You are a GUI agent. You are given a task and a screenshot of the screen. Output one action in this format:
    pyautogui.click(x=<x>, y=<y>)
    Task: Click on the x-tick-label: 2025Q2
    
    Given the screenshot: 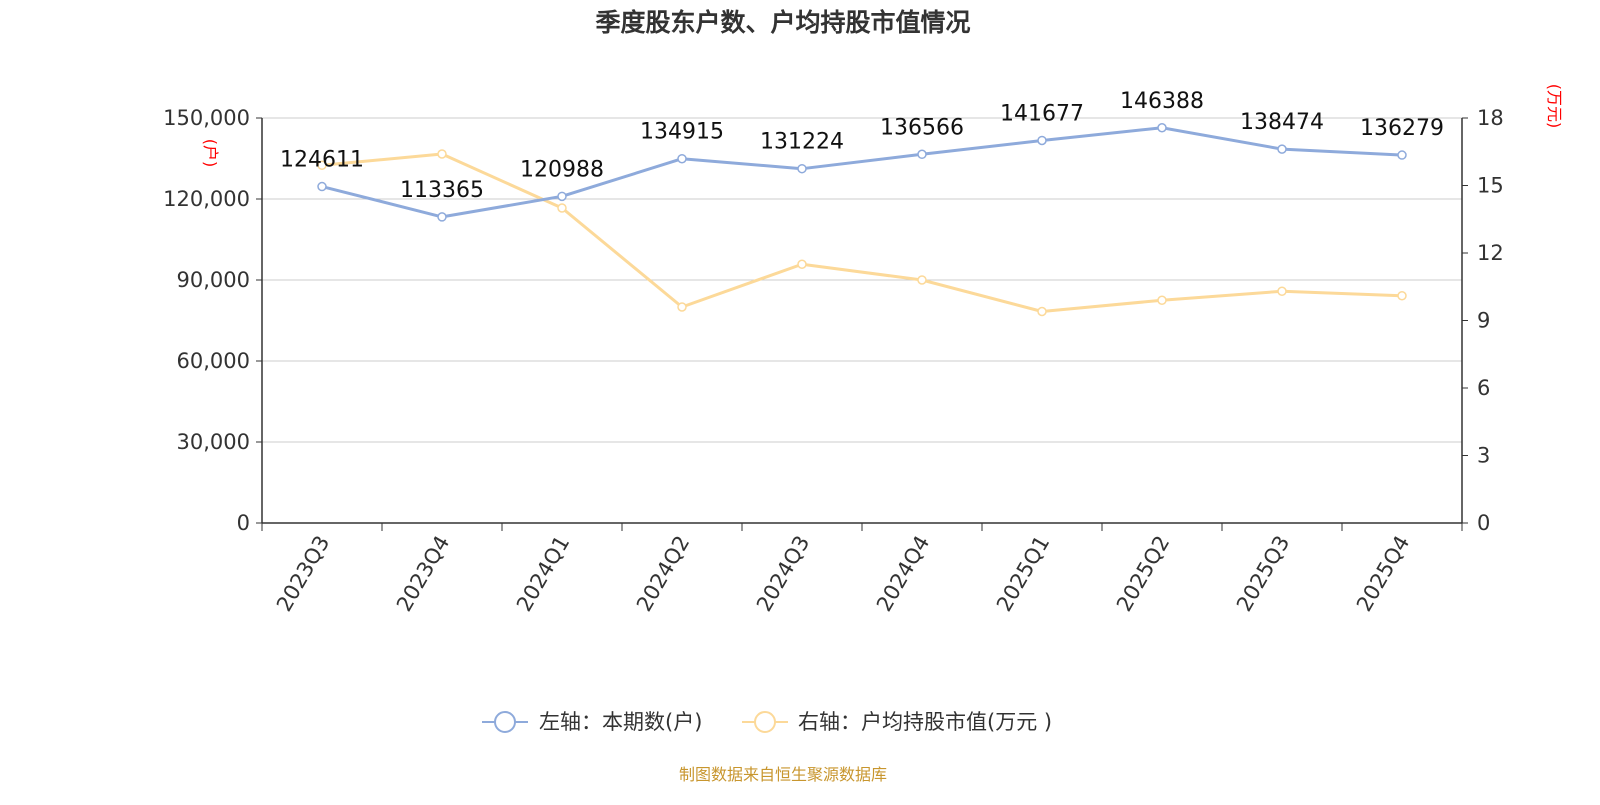 What is the action you would take?
    pyautogui.click(x=1143, y=574)
    